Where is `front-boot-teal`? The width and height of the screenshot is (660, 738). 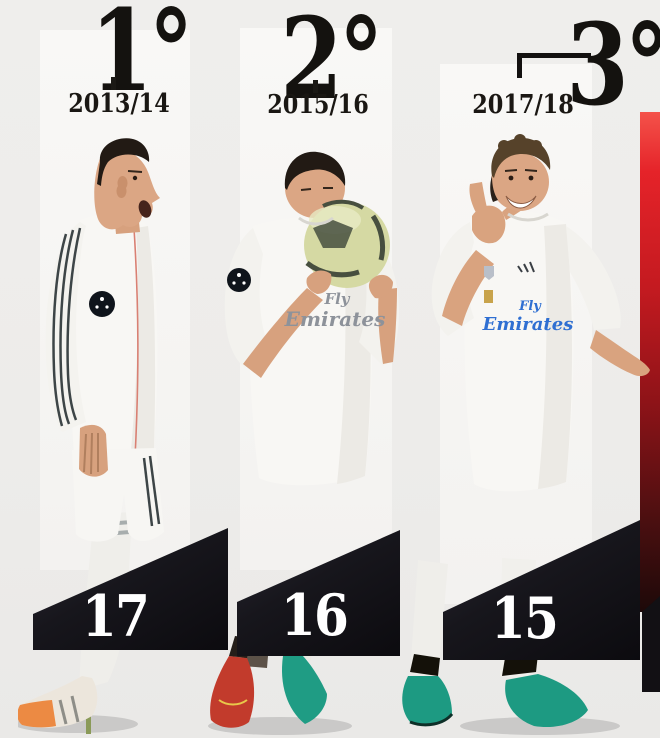
front-boot-teal is located at coordinates (546, 701).